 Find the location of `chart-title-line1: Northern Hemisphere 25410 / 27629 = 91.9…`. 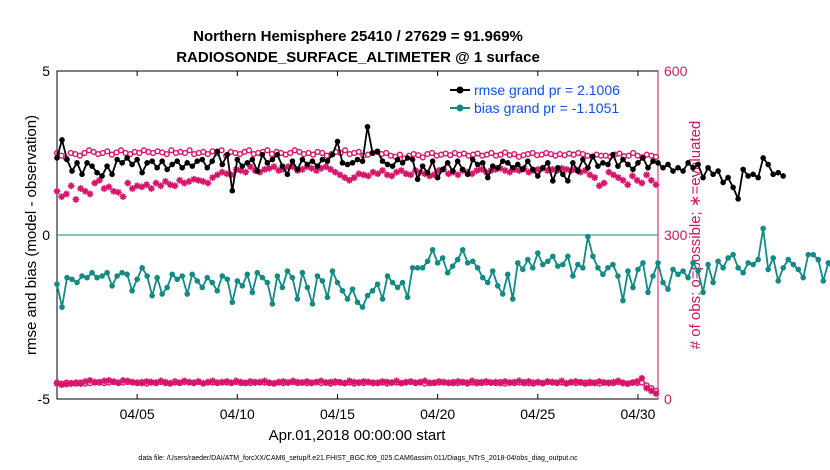

chart-title-line1: Northern Hemisphere 25410 / 27629 = 91.9… is located at coordinates (358, 36).